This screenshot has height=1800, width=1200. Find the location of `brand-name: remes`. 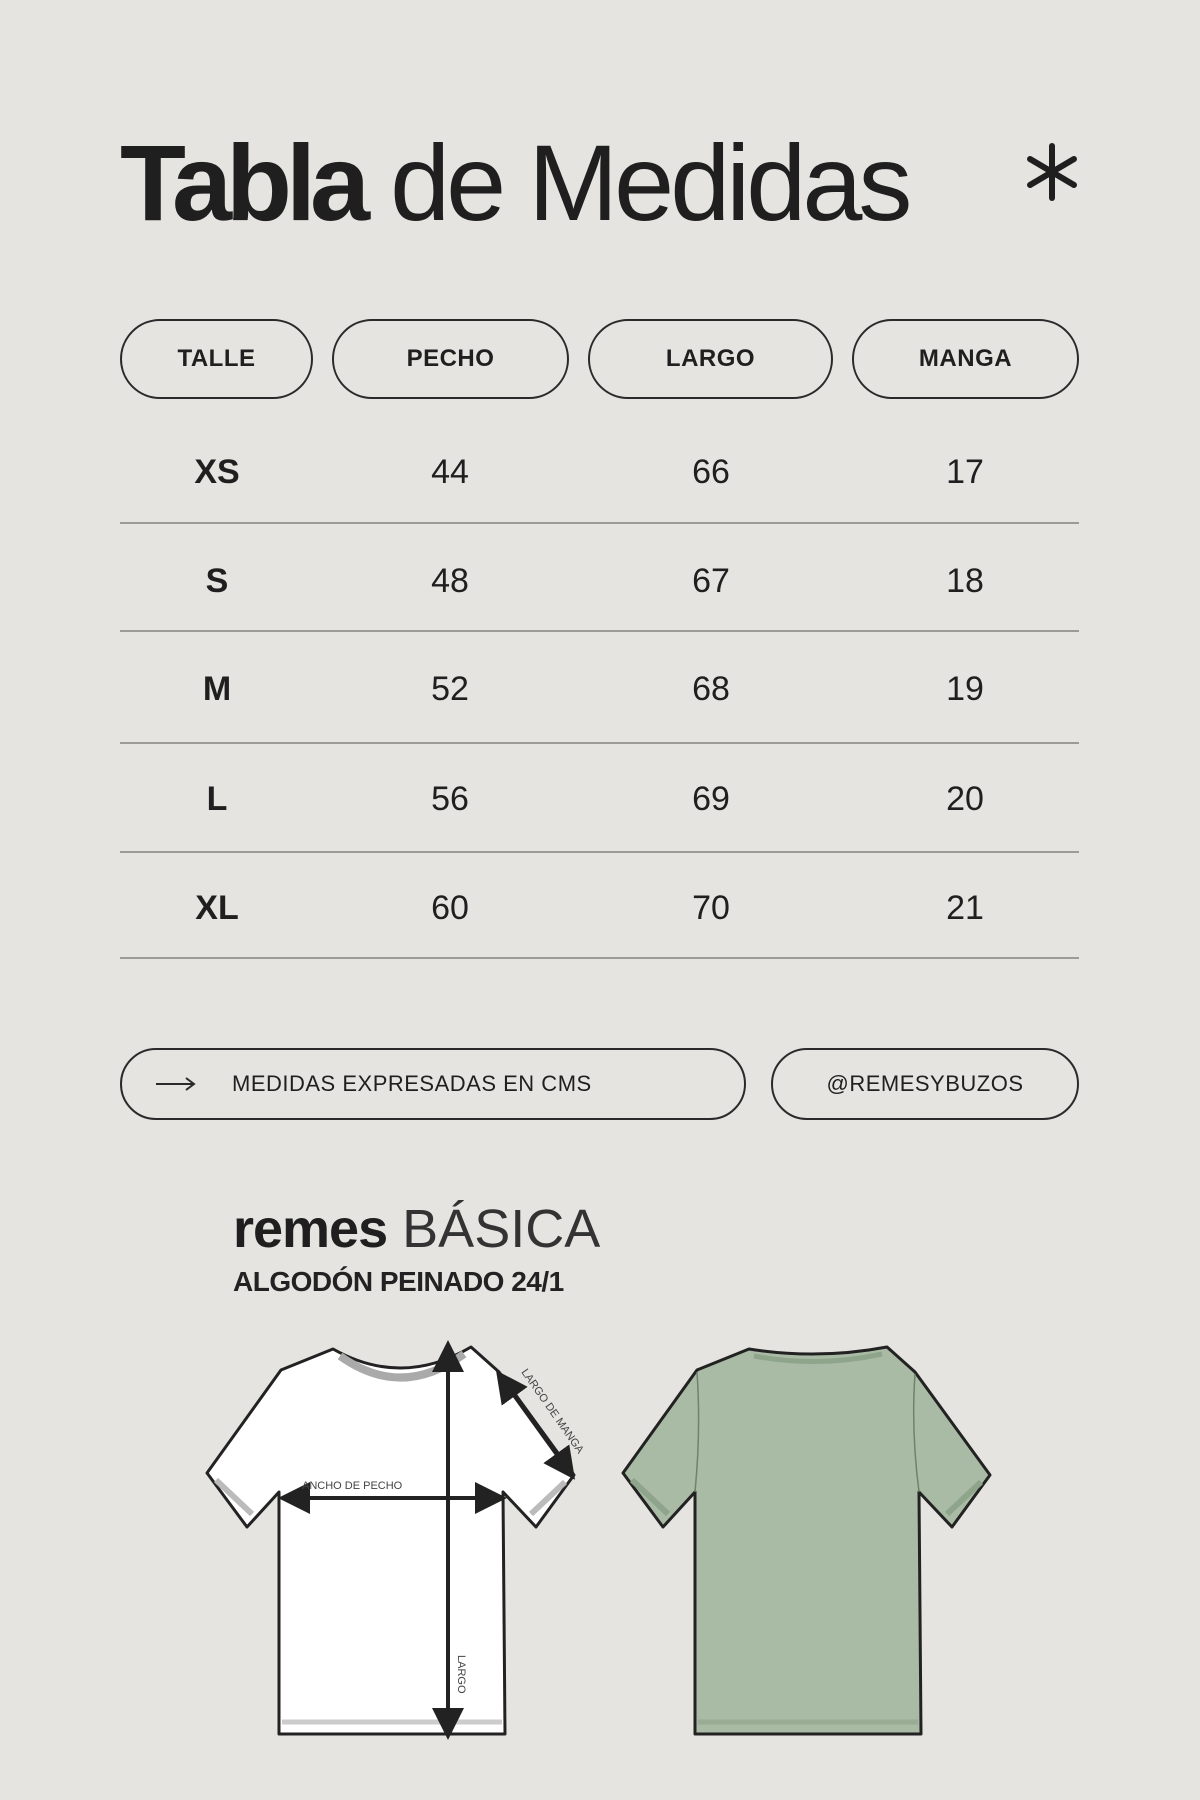

brand-name: remes is located at coordinates (310, 1229).